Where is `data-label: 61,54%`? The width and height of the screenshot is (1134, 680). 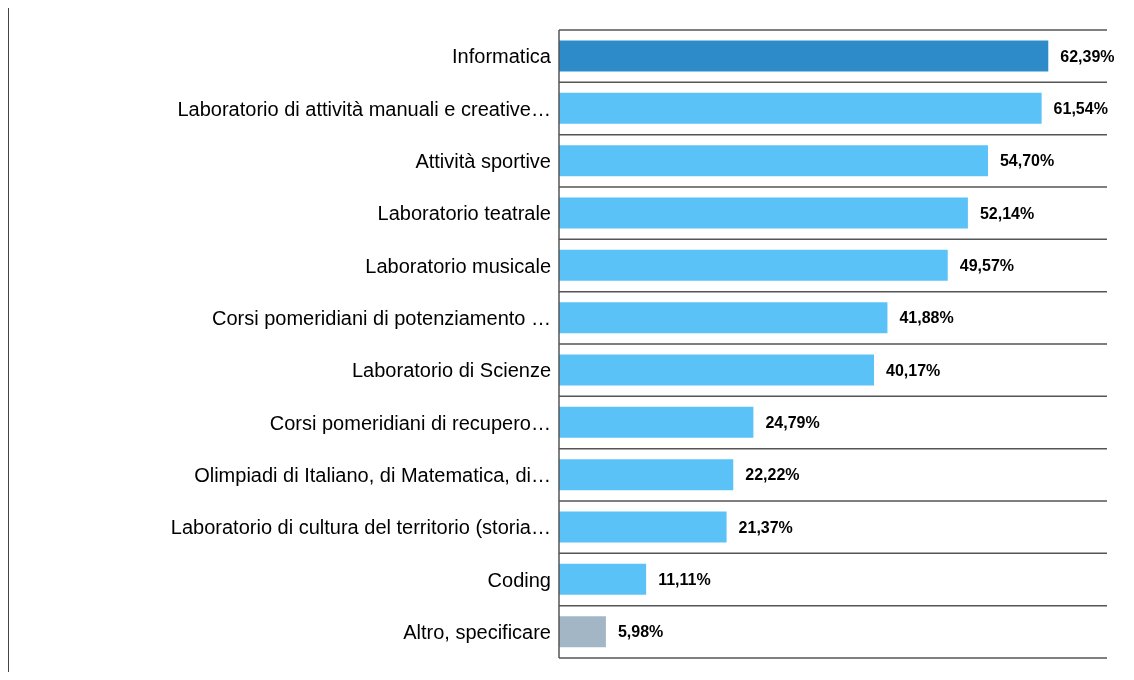 data-label: 61,54% is located at coordinates (1080, 108).